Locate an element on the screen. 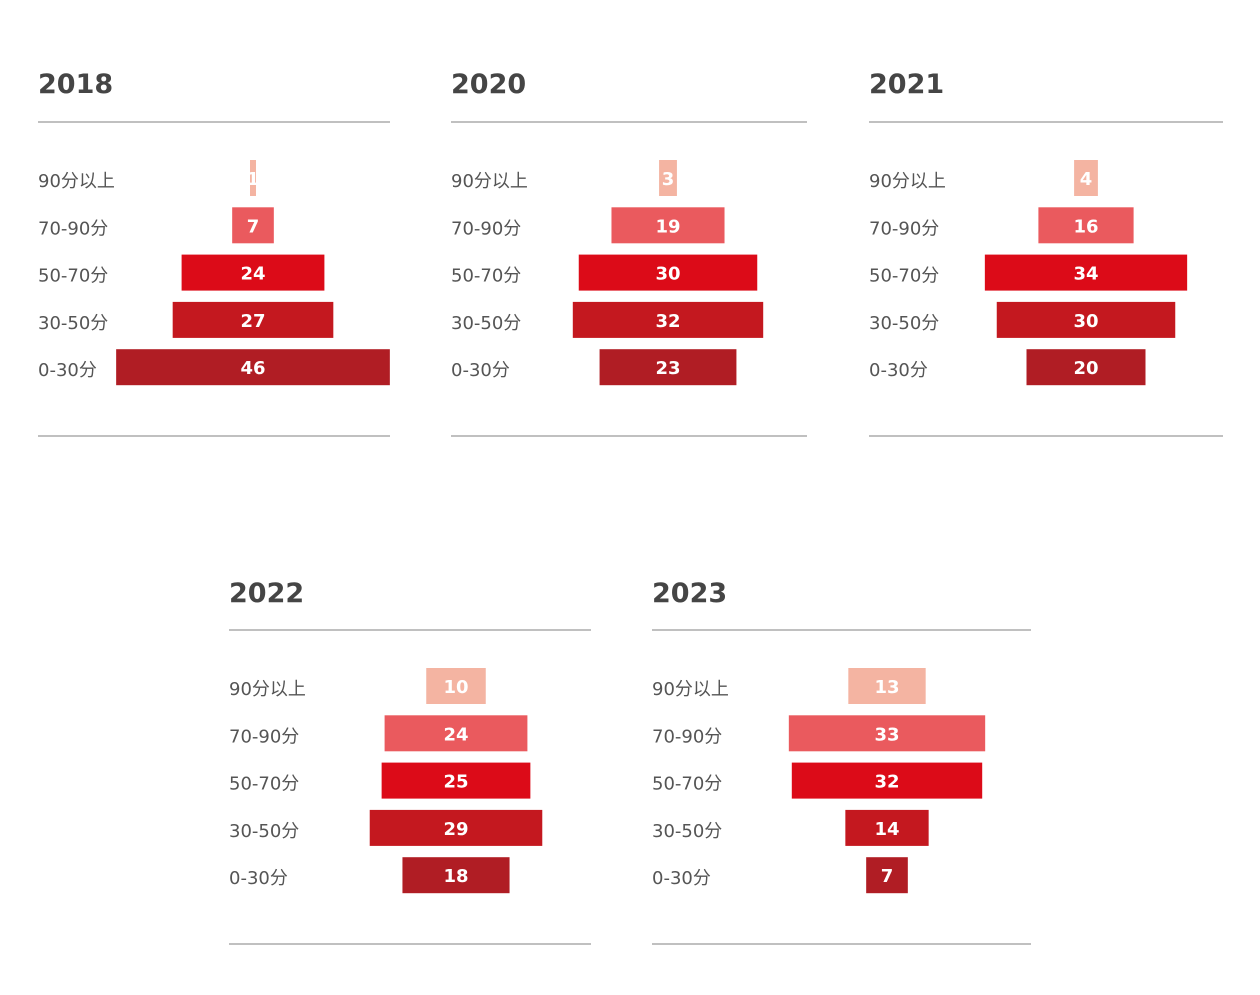 Image resolution: width=1260 pixels, height=995 pixels. chart-2023-bar-50-70分 is located at coordinates (887, 780).